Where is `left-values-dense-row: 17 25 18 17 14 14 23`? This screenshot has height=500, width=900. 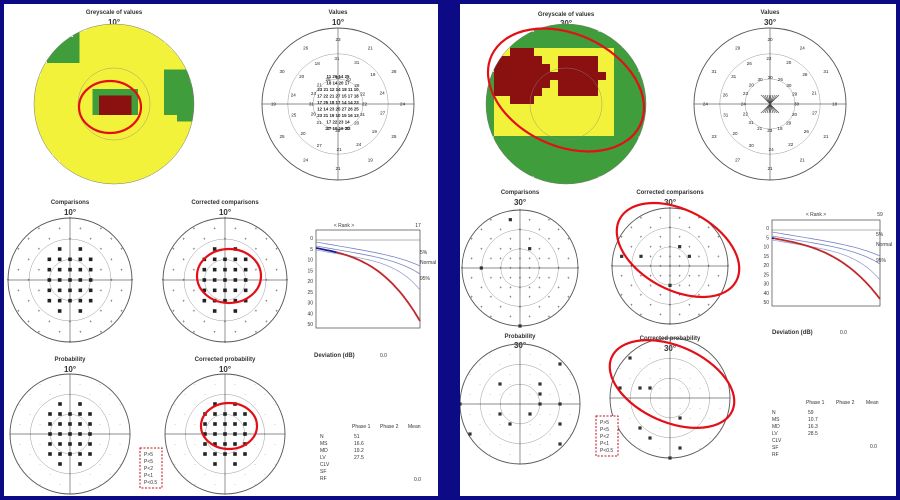
left-values-dense-row: 17 25 18 17 14 14 23 is located at coordinates (338, 102).